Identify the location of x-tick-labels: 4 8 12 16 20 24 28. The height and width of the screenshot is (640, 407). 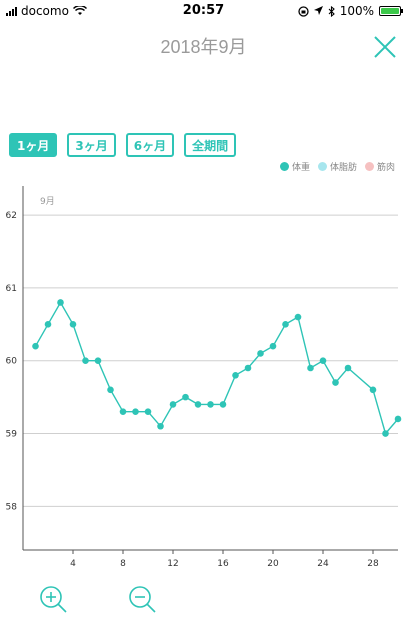
(224, 559).